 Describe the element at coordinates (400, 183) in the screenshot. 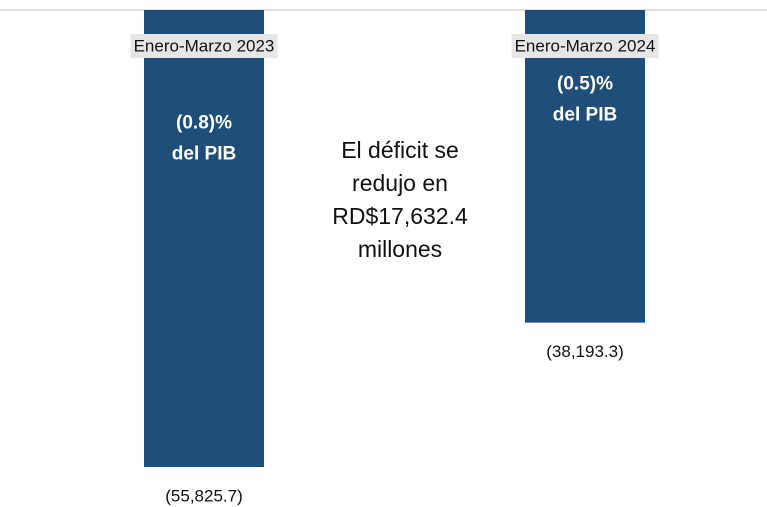

I see `annotation: redujo en` at that location.